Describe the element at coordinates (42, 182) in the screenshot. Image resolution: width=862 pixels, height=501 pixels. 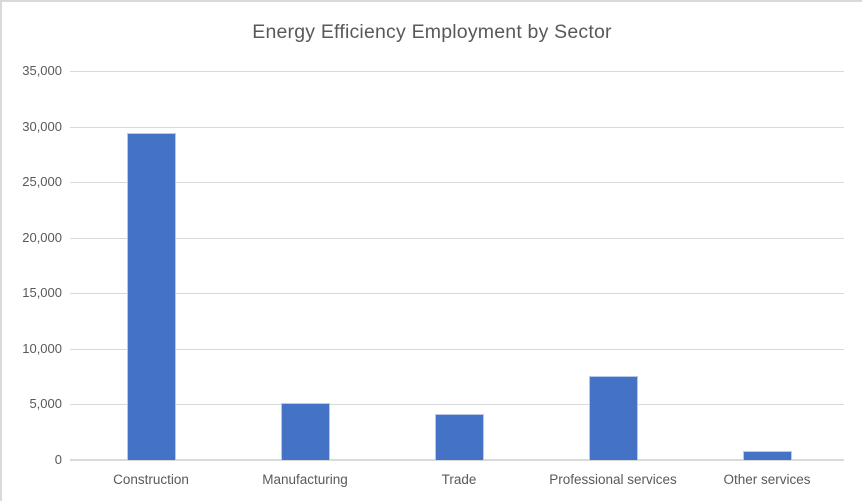
I see `y-axis-tick-label: 25,000` at that location.